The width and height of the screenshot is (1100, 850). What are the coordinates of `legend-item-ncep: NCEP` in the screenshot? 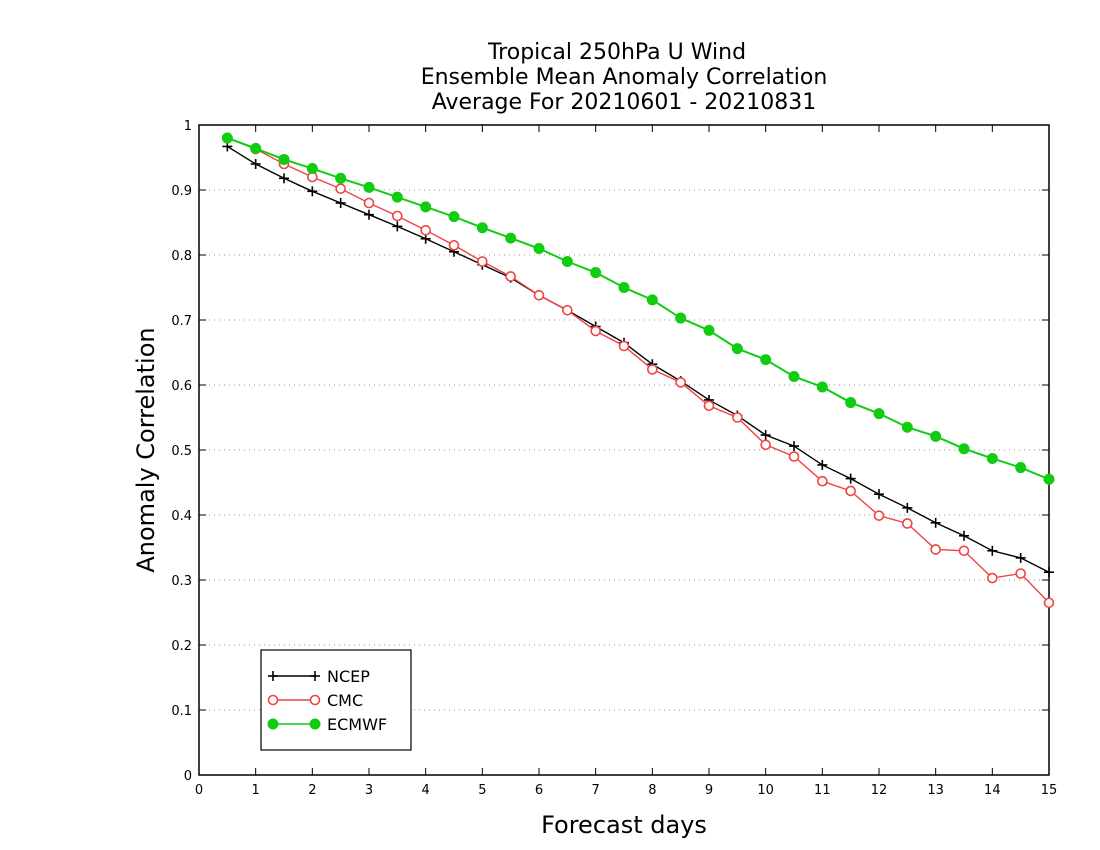 It's located at (319, 676).